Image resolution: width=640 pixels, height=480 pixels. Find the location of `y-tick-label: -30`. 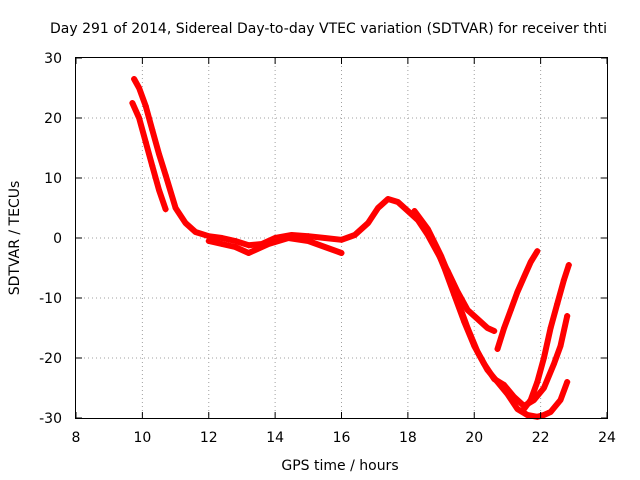

y-tick-label: -30 is located at coordinates (50, 419).